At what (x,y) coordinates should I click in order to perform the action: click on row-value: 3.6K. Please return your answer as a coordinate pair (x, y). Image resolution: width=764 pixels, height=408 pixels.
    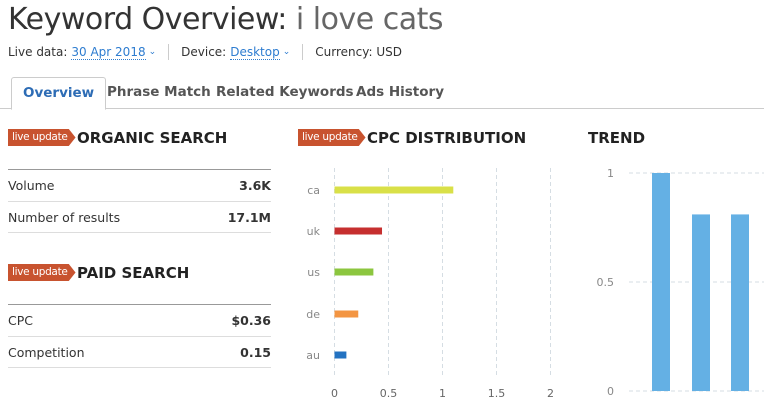
    Looking at the image, I should click on (255, 185).